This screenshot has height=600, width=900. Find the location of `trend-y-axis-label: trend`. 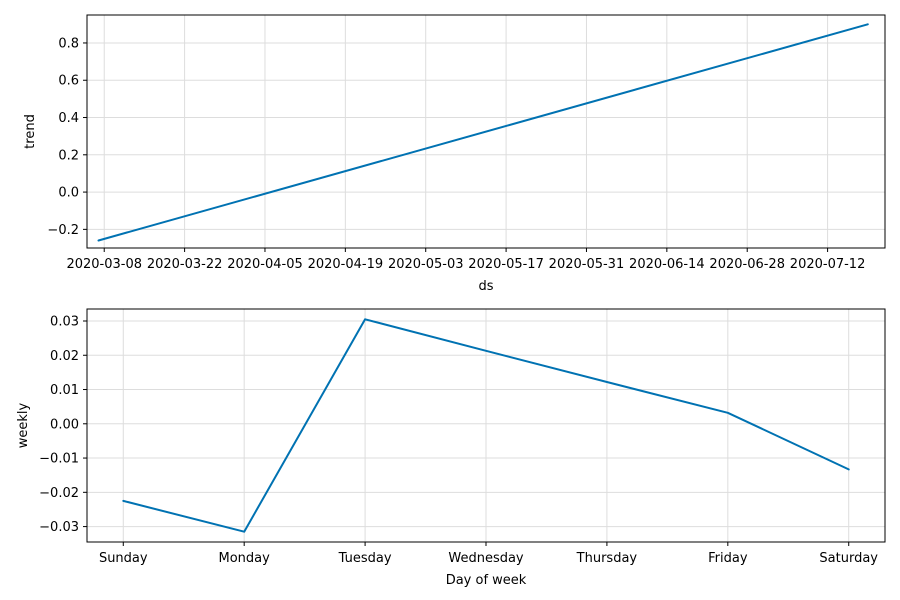

trend-y-axis-label: trend is located at coordinates (30, 131).